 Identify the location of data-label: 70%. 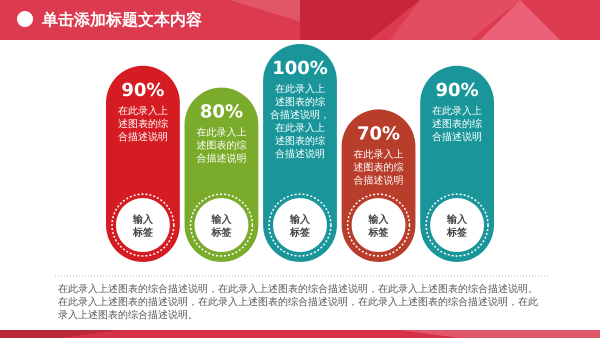
(378, 133).